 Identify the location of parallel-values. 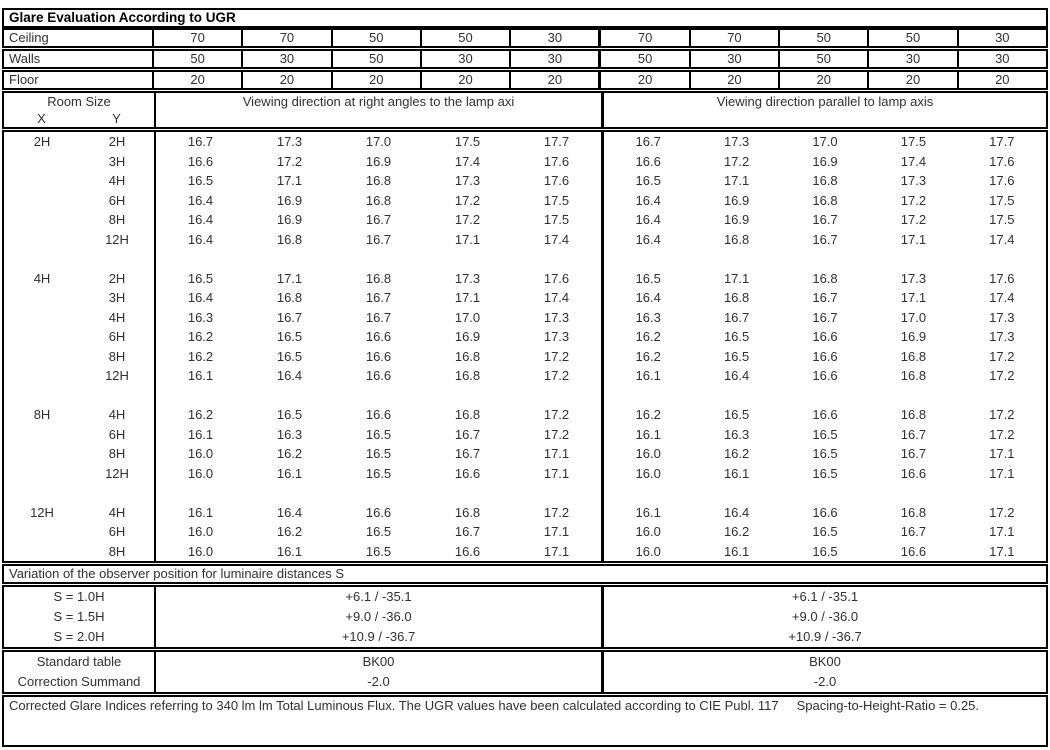
(825, 396).